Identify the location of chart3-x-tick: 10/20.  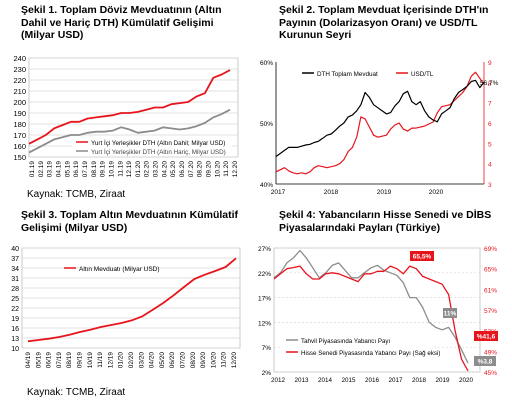
(213, 360).